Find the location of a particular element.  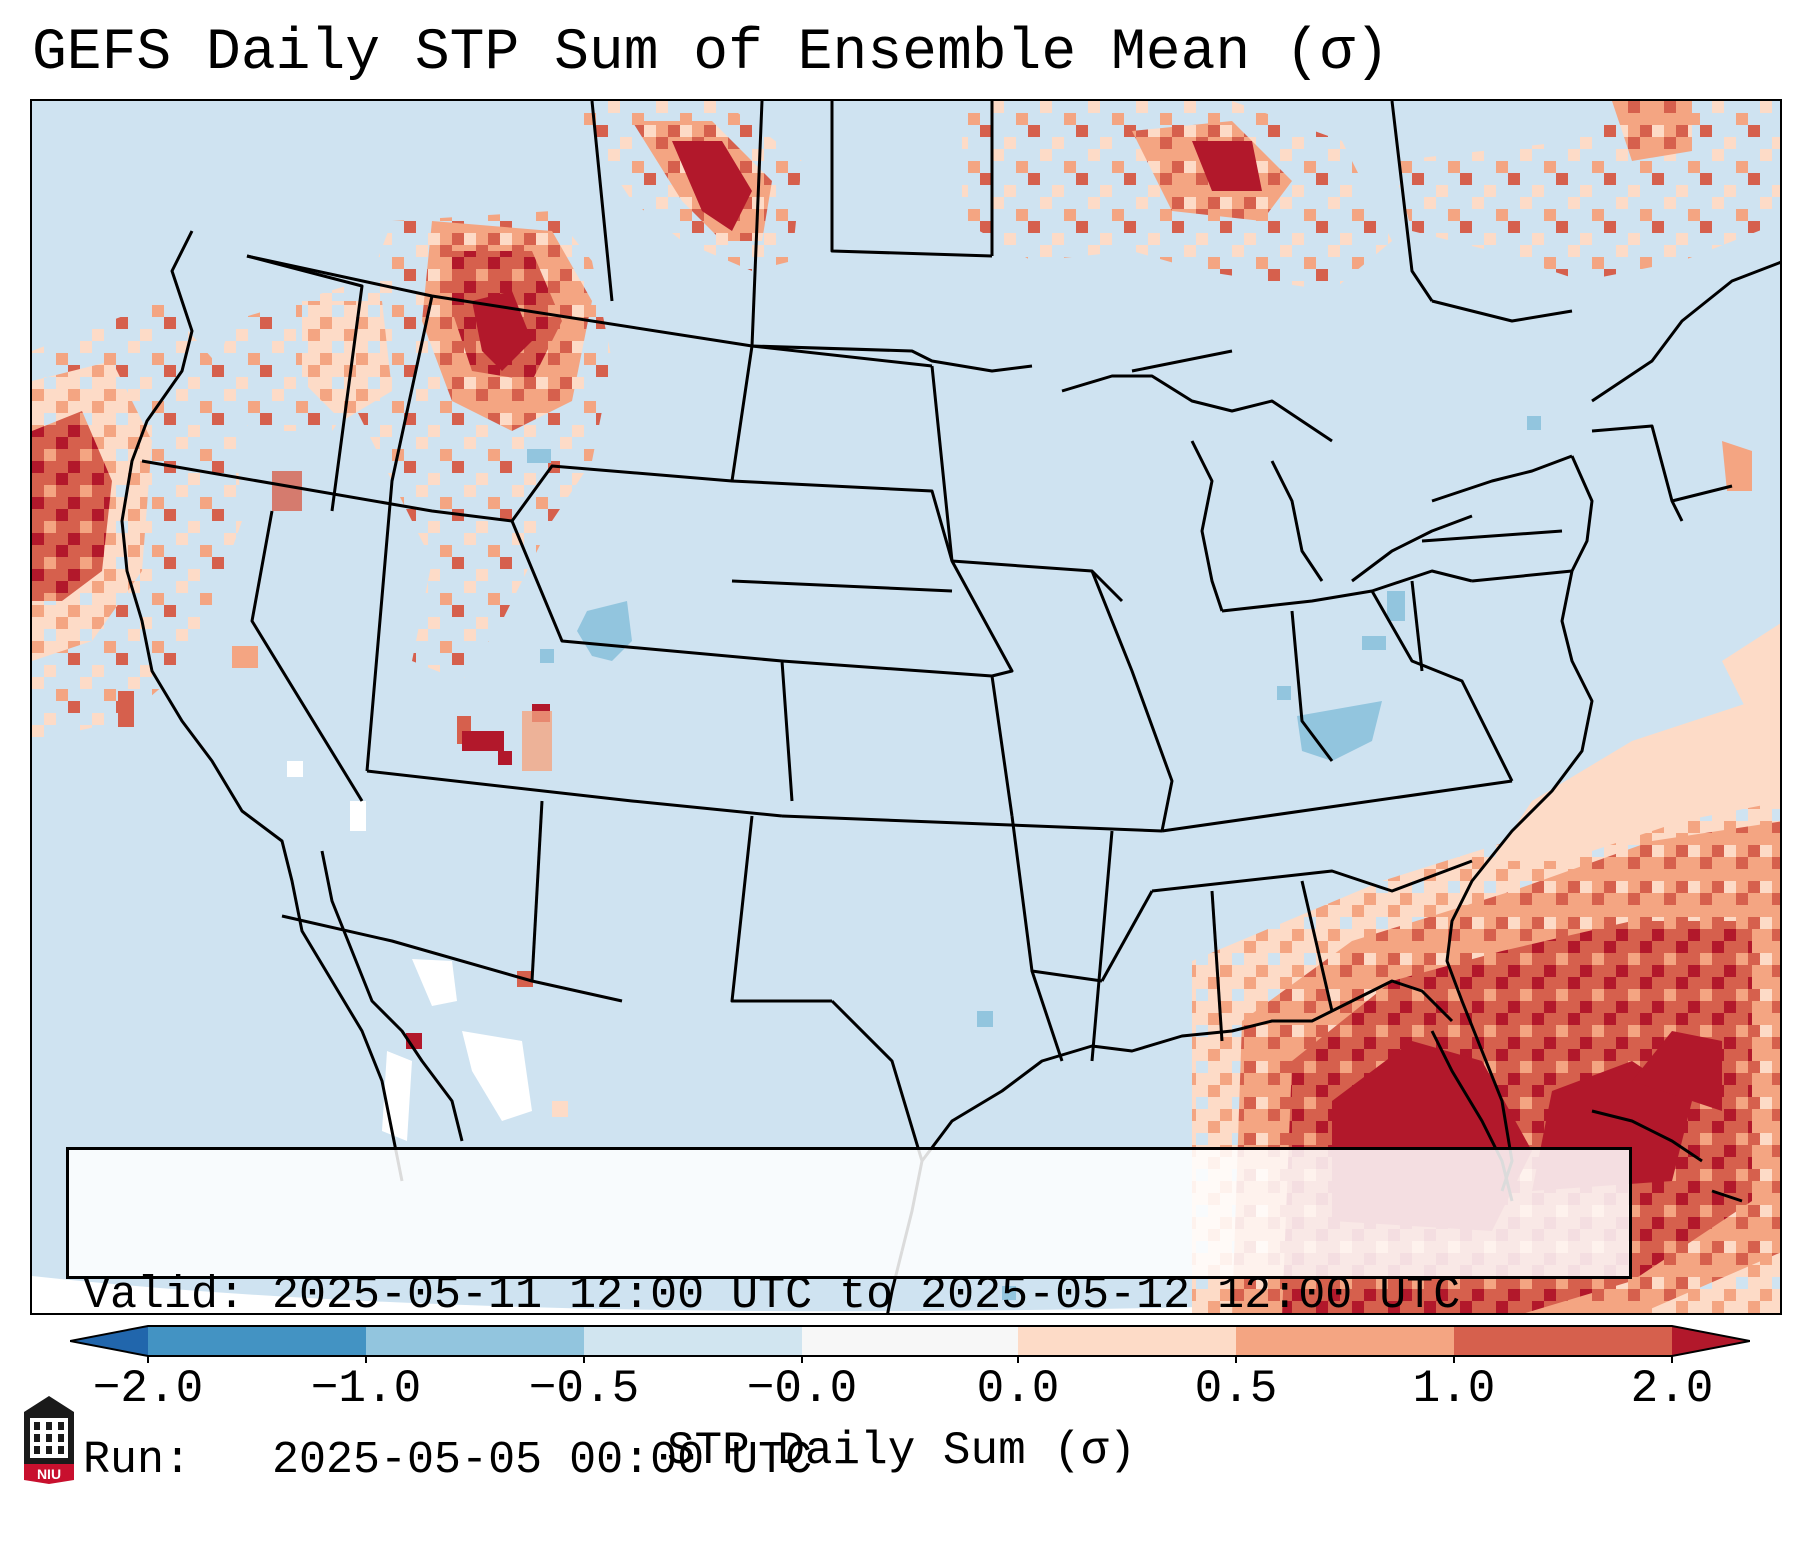

run-time-text: Run: 2025-05-05 00:00 UTC is located at coordinates (448, 1460).